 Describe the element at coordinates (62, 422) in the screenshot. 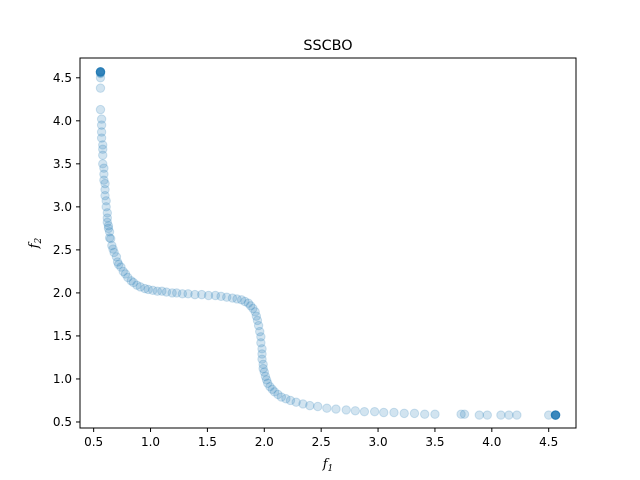

I see `y-tick-label: 0.5` at that location.